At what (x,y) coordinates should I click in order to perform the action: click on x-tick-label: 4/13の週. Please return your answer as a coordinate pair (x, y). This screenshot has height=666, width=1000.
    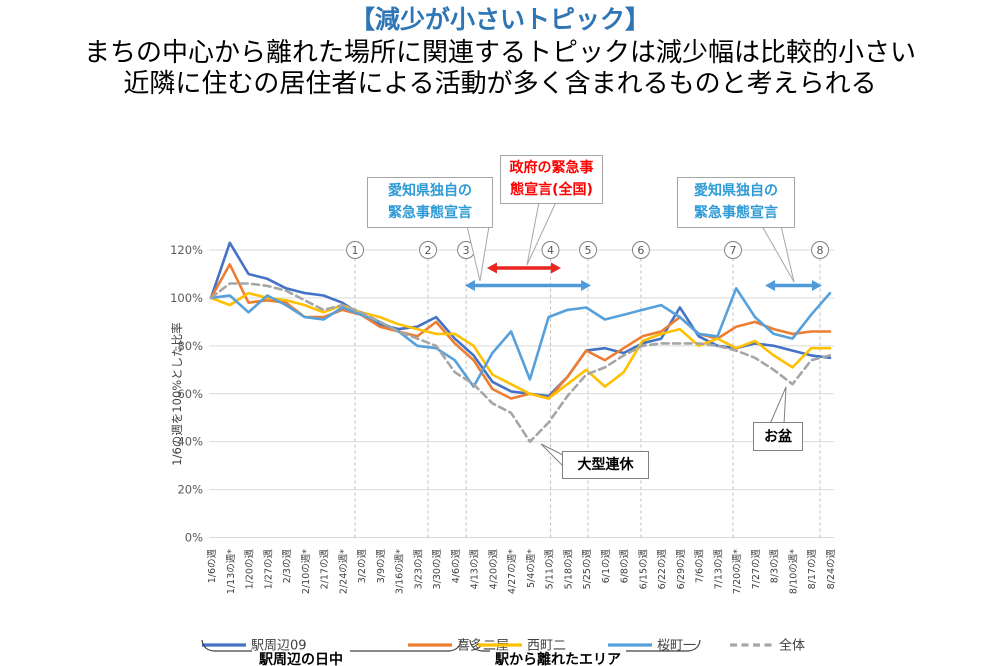
    Looking at the image, I should click on (475, 569).